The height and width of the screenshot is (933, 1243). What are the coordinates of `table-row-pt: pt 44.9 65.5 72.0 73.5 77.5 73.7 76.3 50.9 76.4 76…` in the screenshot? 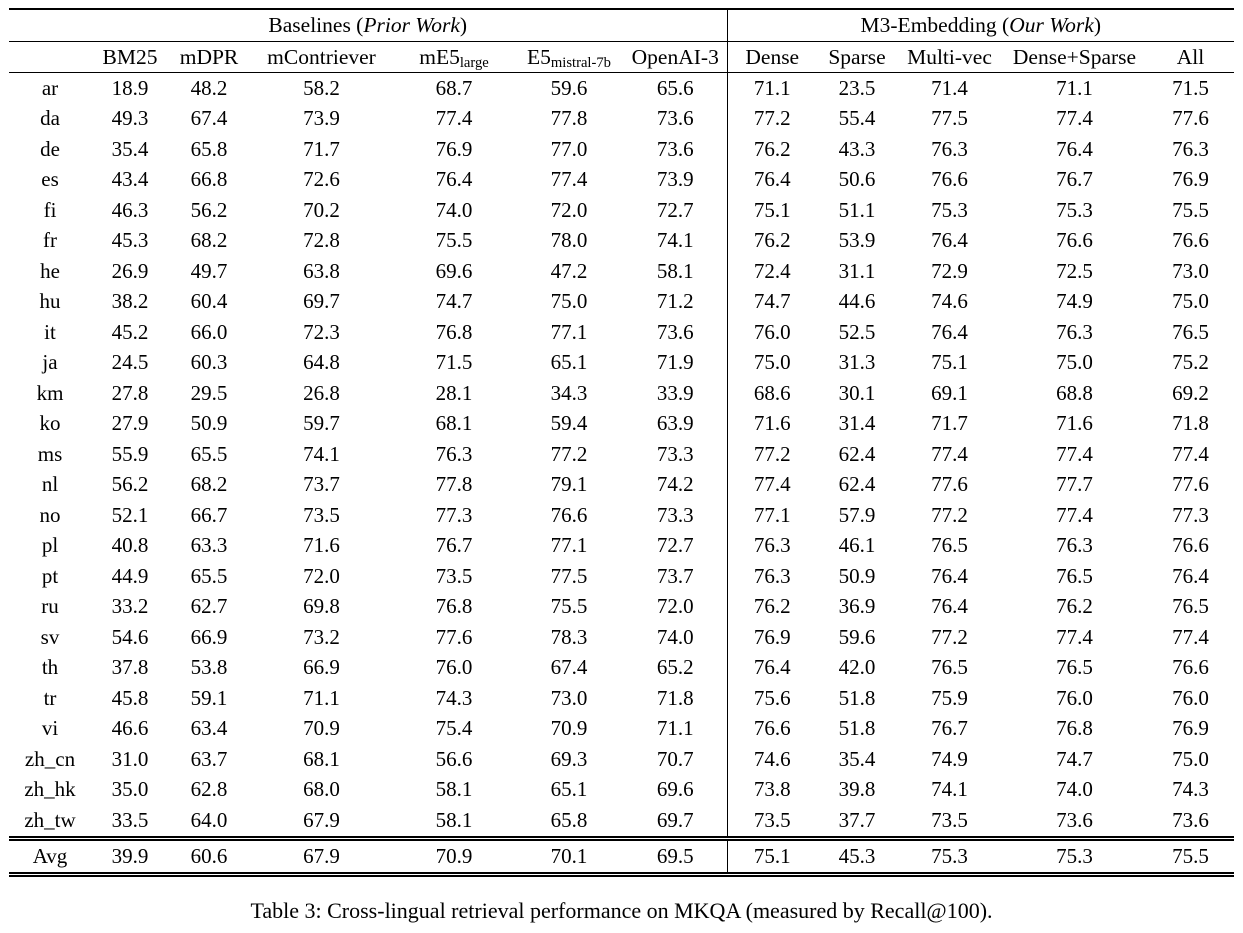 It's located at (621, 576).